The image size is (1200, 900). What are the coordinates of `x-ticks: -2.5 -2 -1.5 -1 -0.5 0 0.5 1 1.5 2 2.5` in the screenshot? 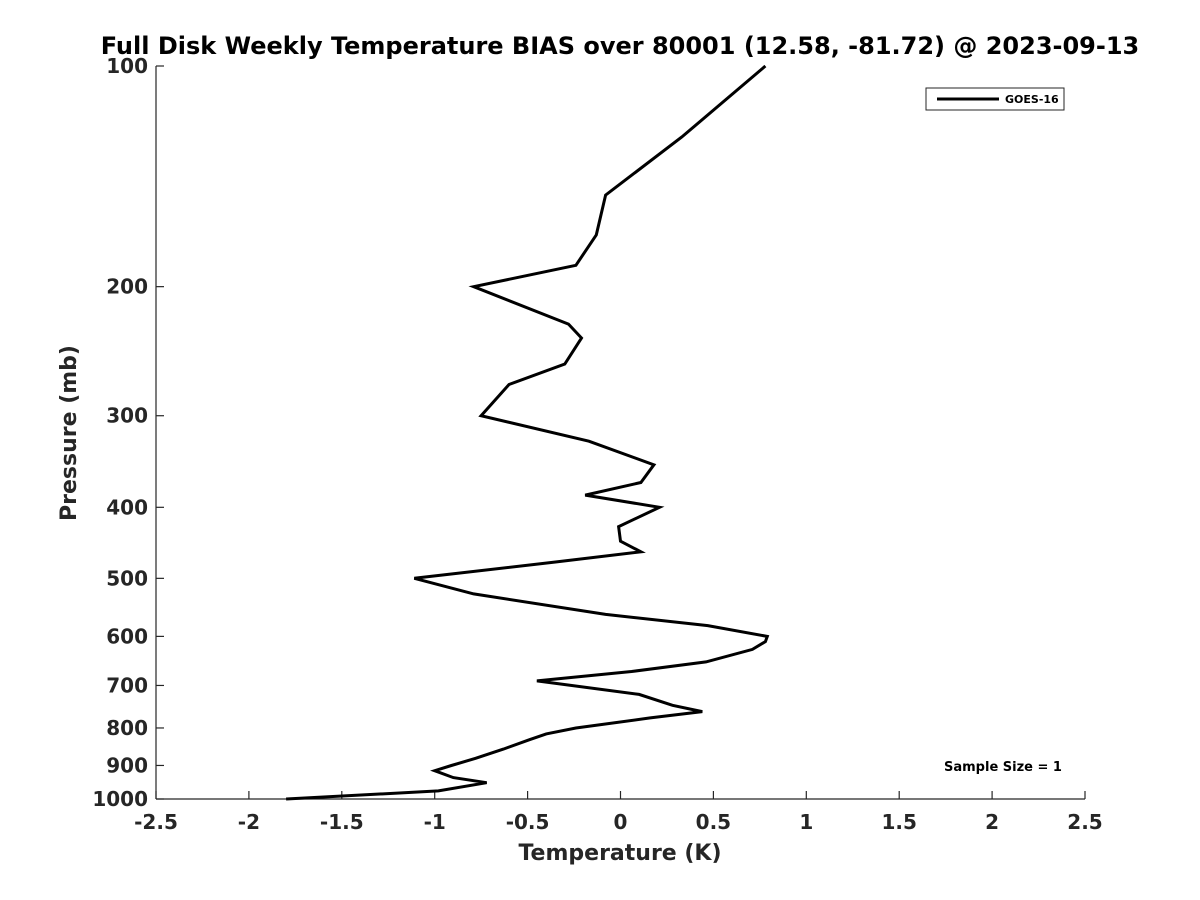 It's located at (618, 812).